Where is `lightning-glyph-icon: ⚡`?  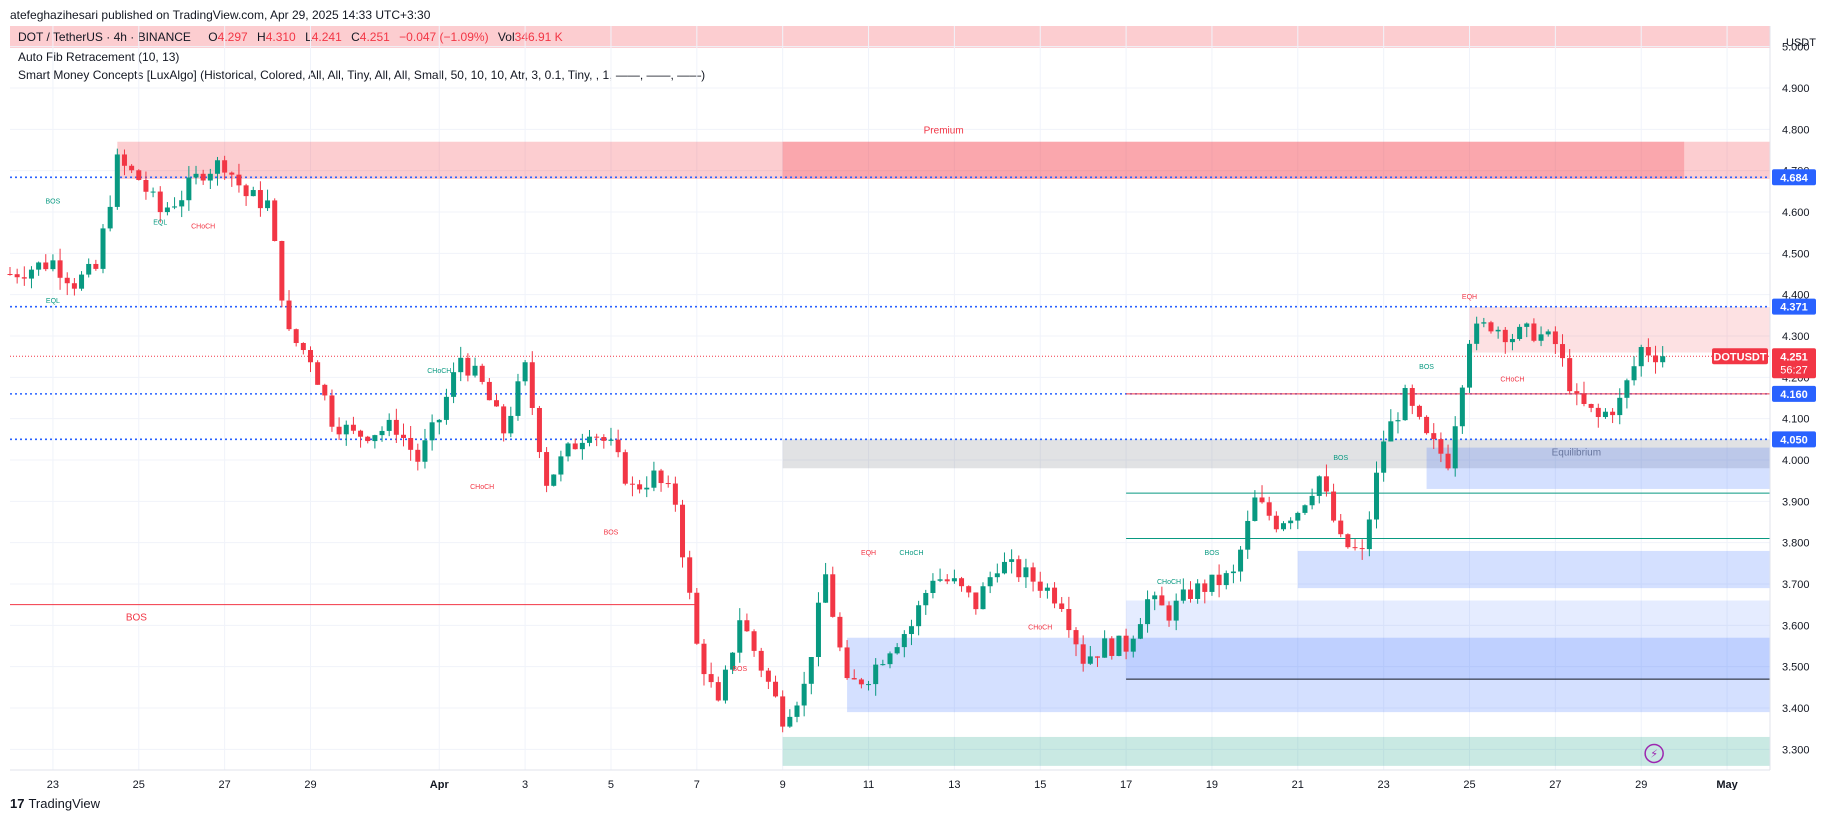 lightning-glyph-icon: ⚡ is located at coordinates (1654, 754).